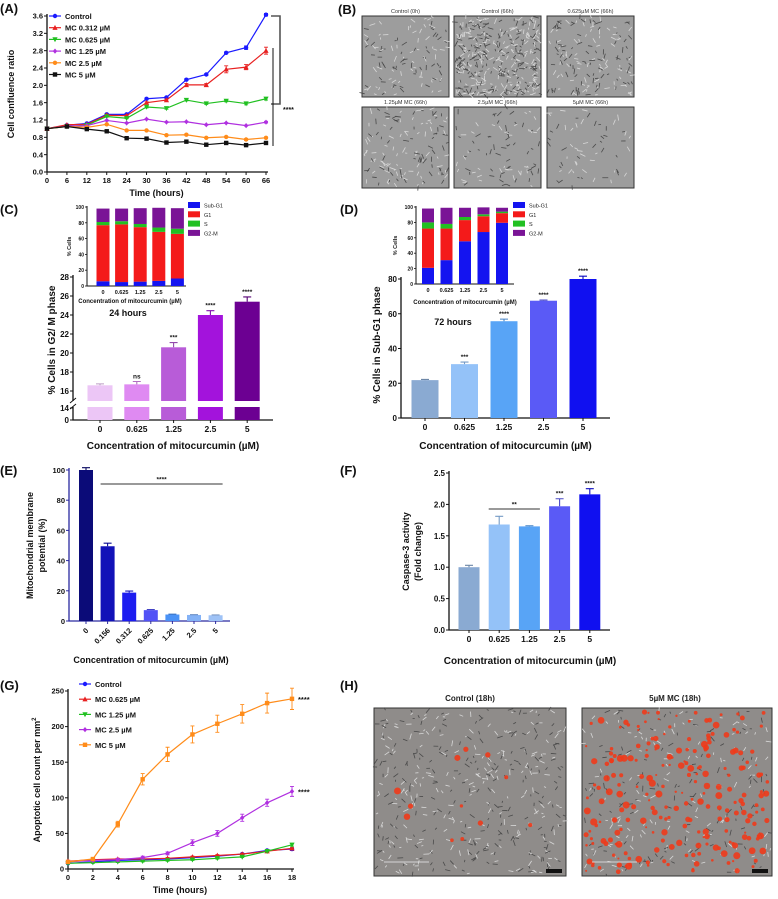  What do you see at coordinates (166, 180) in the screenshot?
I see `x-tick-label: 36` at bounding box center [166, 180].